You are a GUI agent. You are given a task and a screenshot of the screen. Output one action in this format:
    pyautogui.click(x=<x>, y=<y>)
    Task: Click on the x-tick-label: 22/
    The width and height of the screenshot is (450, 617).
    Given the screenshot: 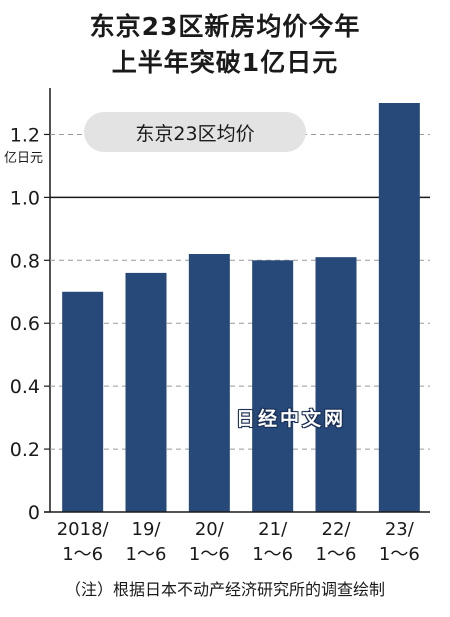 What is the action you would take?
    pyautogui.click(x=337, y=529)
    